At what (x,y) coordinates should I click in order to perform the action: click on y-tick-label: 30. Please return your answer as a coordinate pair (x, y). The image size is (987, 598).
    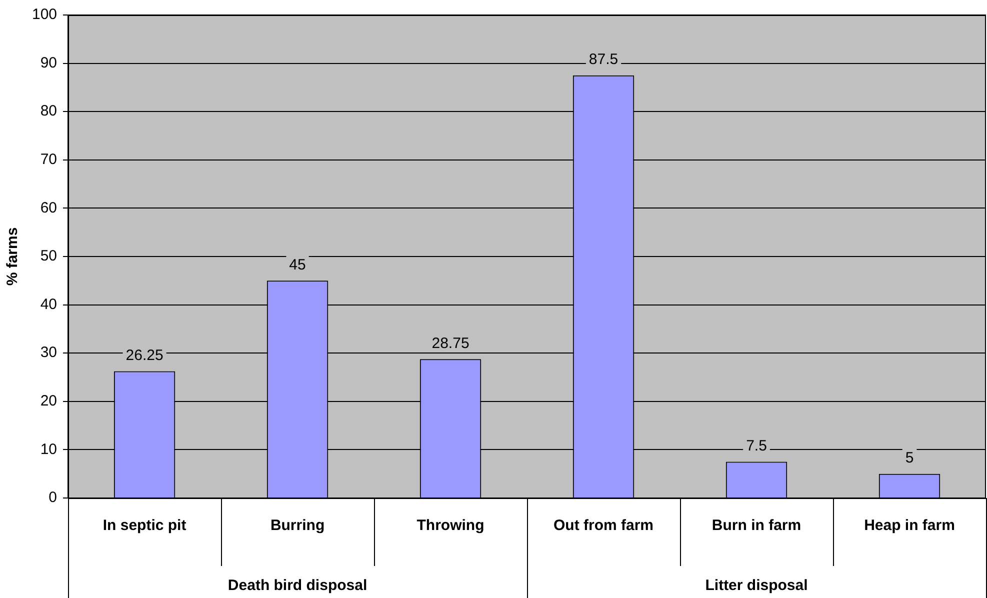
    Looking at the image, I should click on (49, 353).